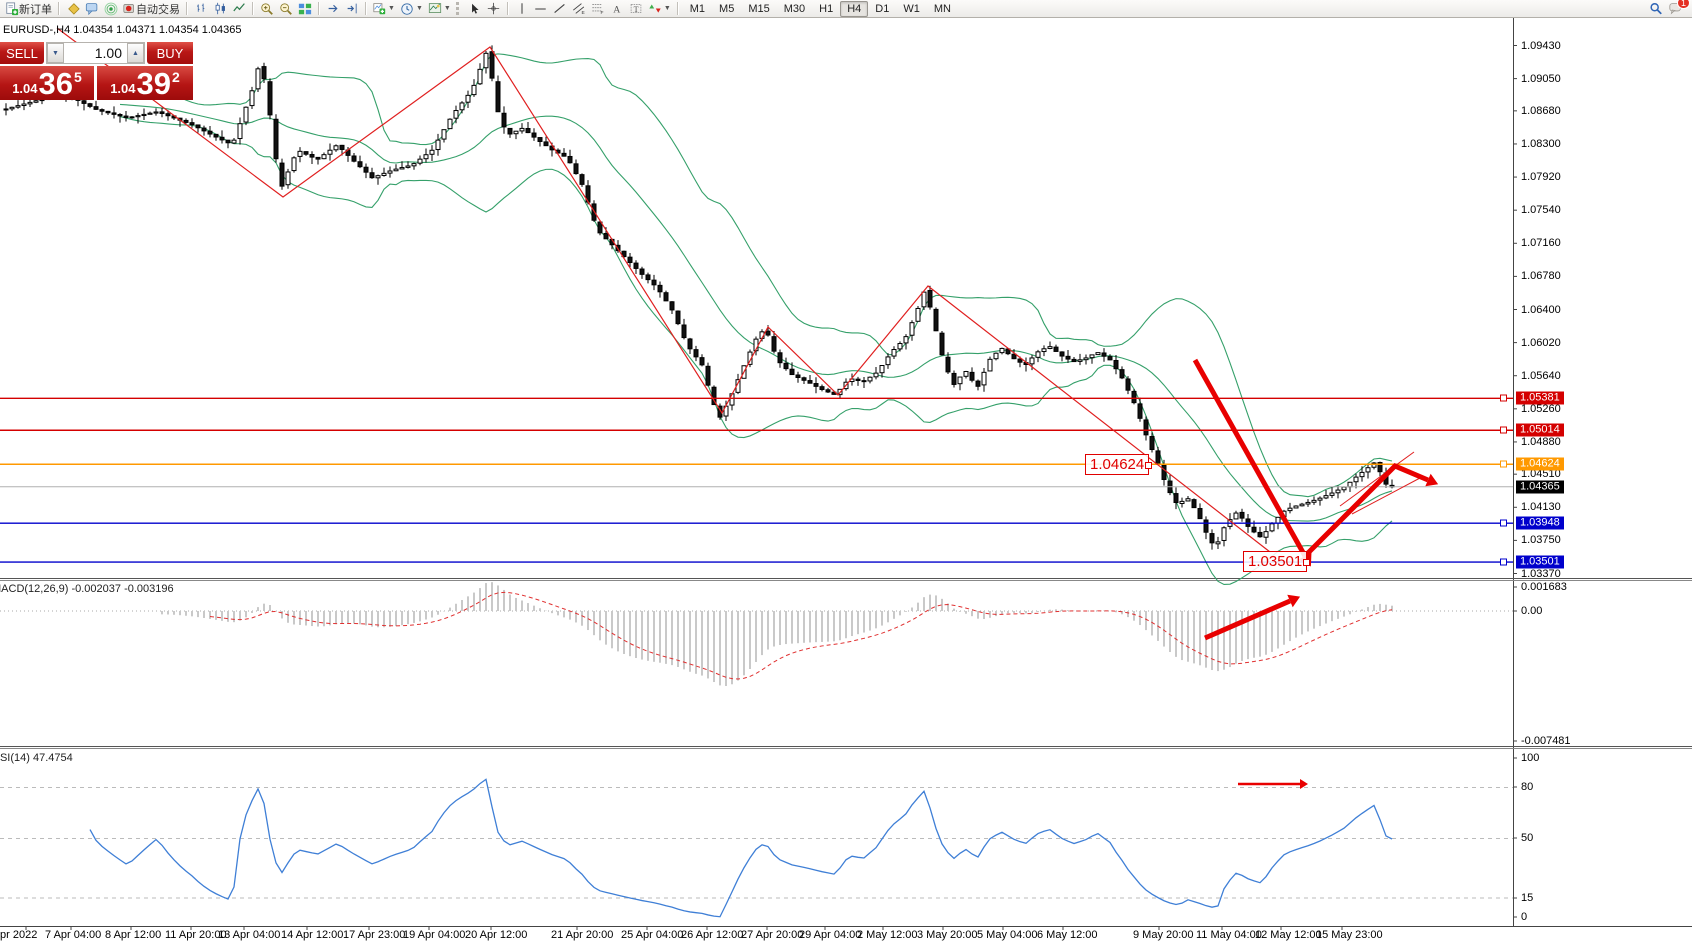 The image size is (1692, 945). I want to click on rsi-indicator, so click(756, 848).